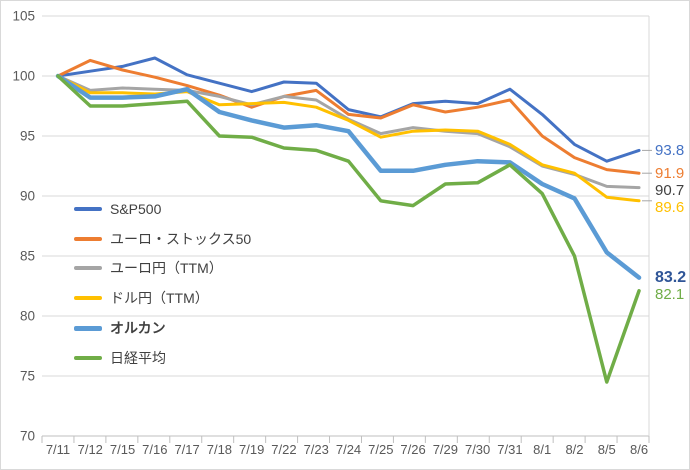 The height and width of the screenshot is (470, 690). Describe the element at coordinates (542, 449) in the screenshot. I see `x-axis-label: 8/1` at that location.